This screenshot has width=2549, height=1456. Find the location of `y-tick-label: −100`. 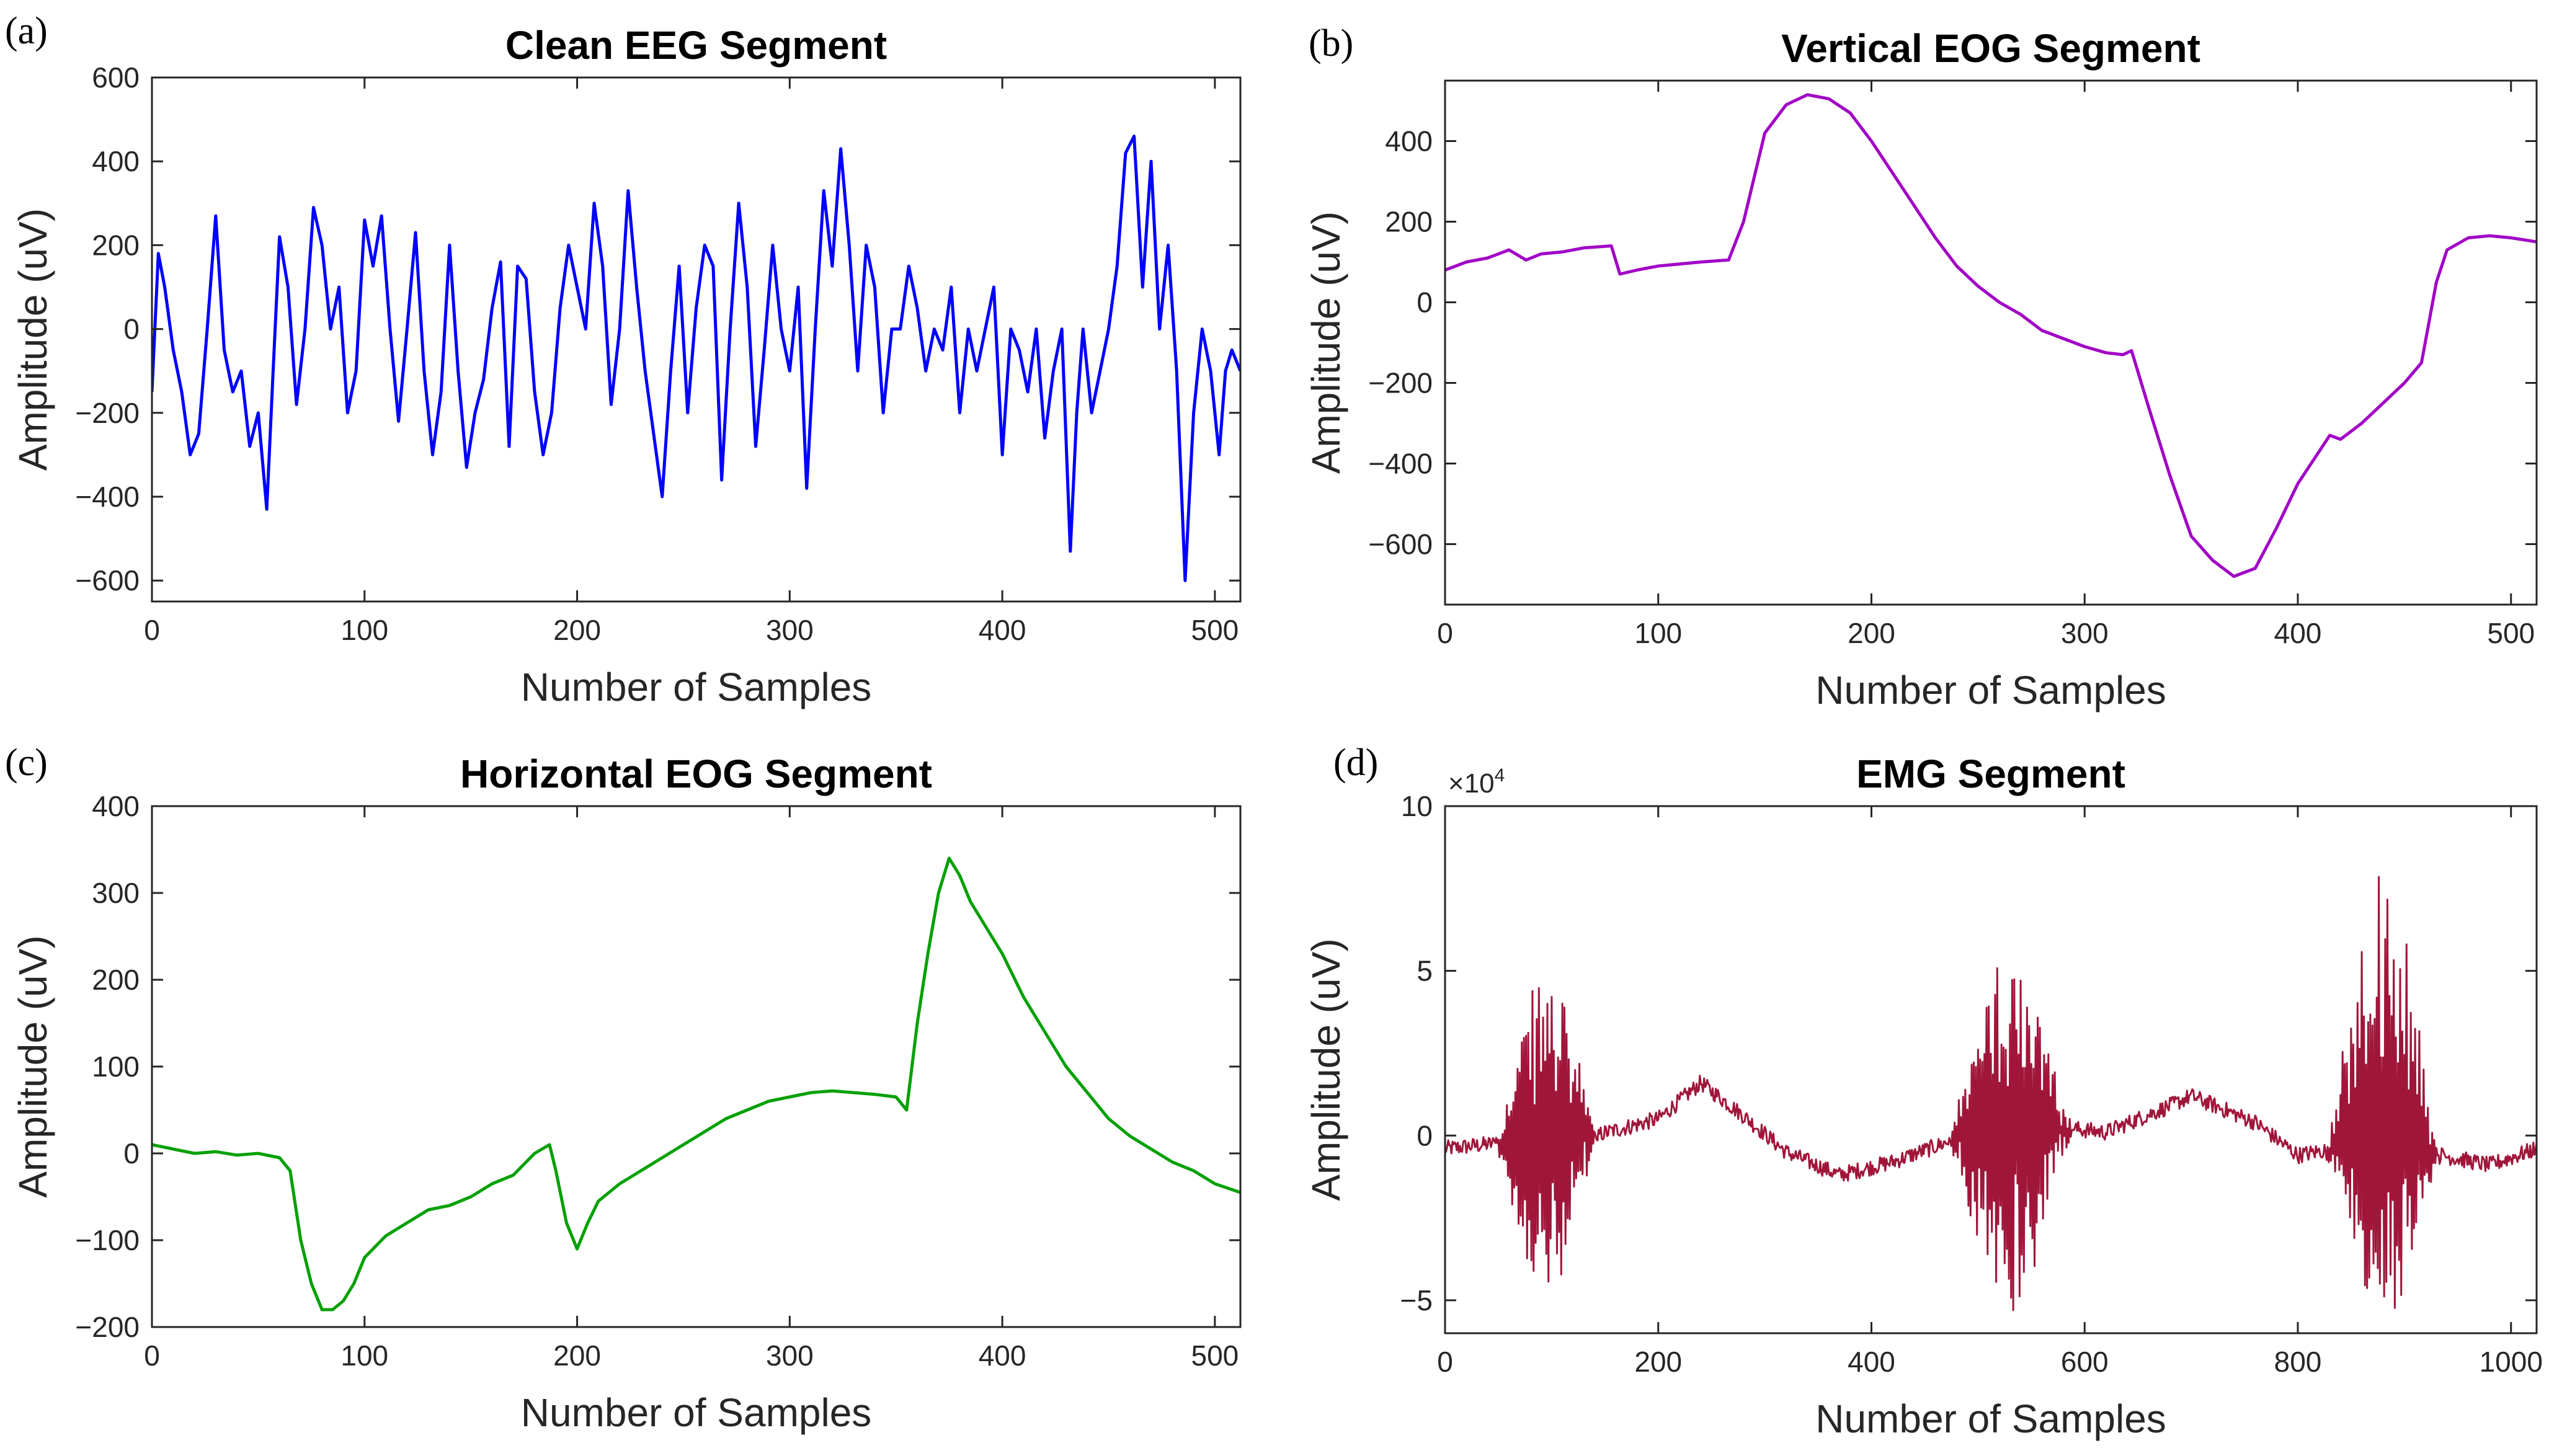

y-tick-label: −100 is located at coordinates (108, 1240).